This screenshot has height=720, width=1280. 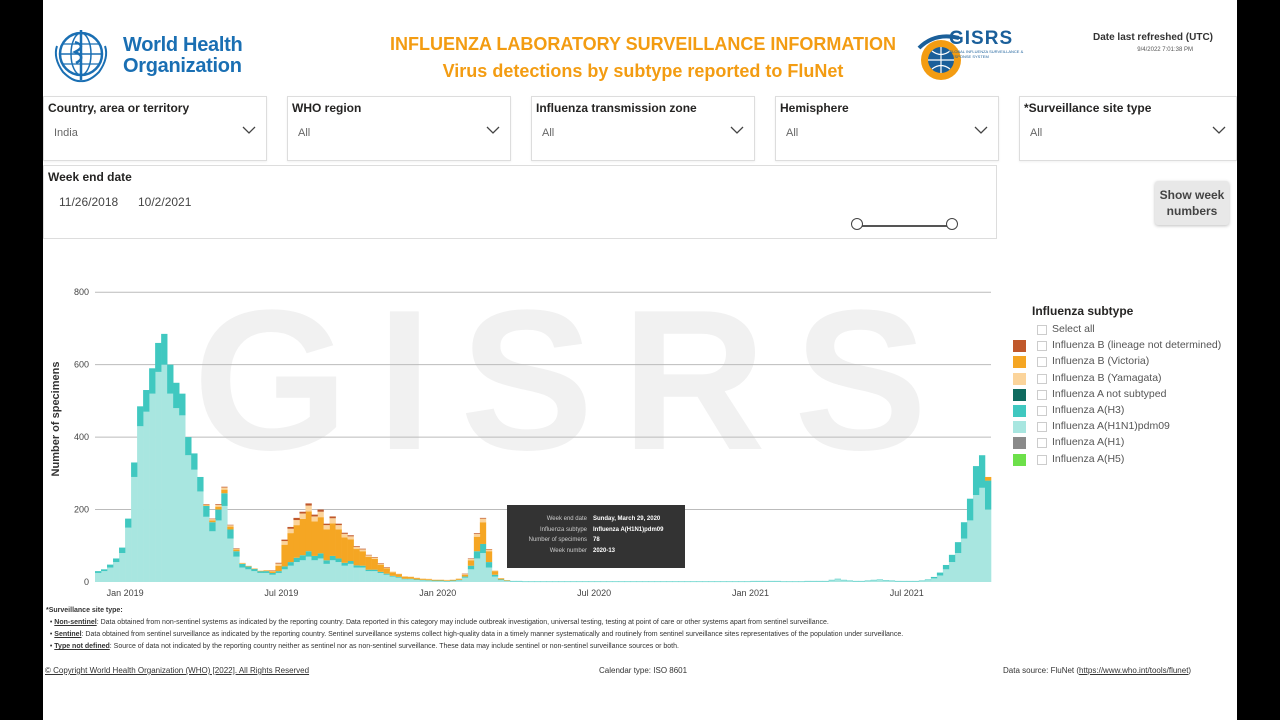 I want to click on legend-item: Influenza A not subtyped, so click(x=1124, y=395).